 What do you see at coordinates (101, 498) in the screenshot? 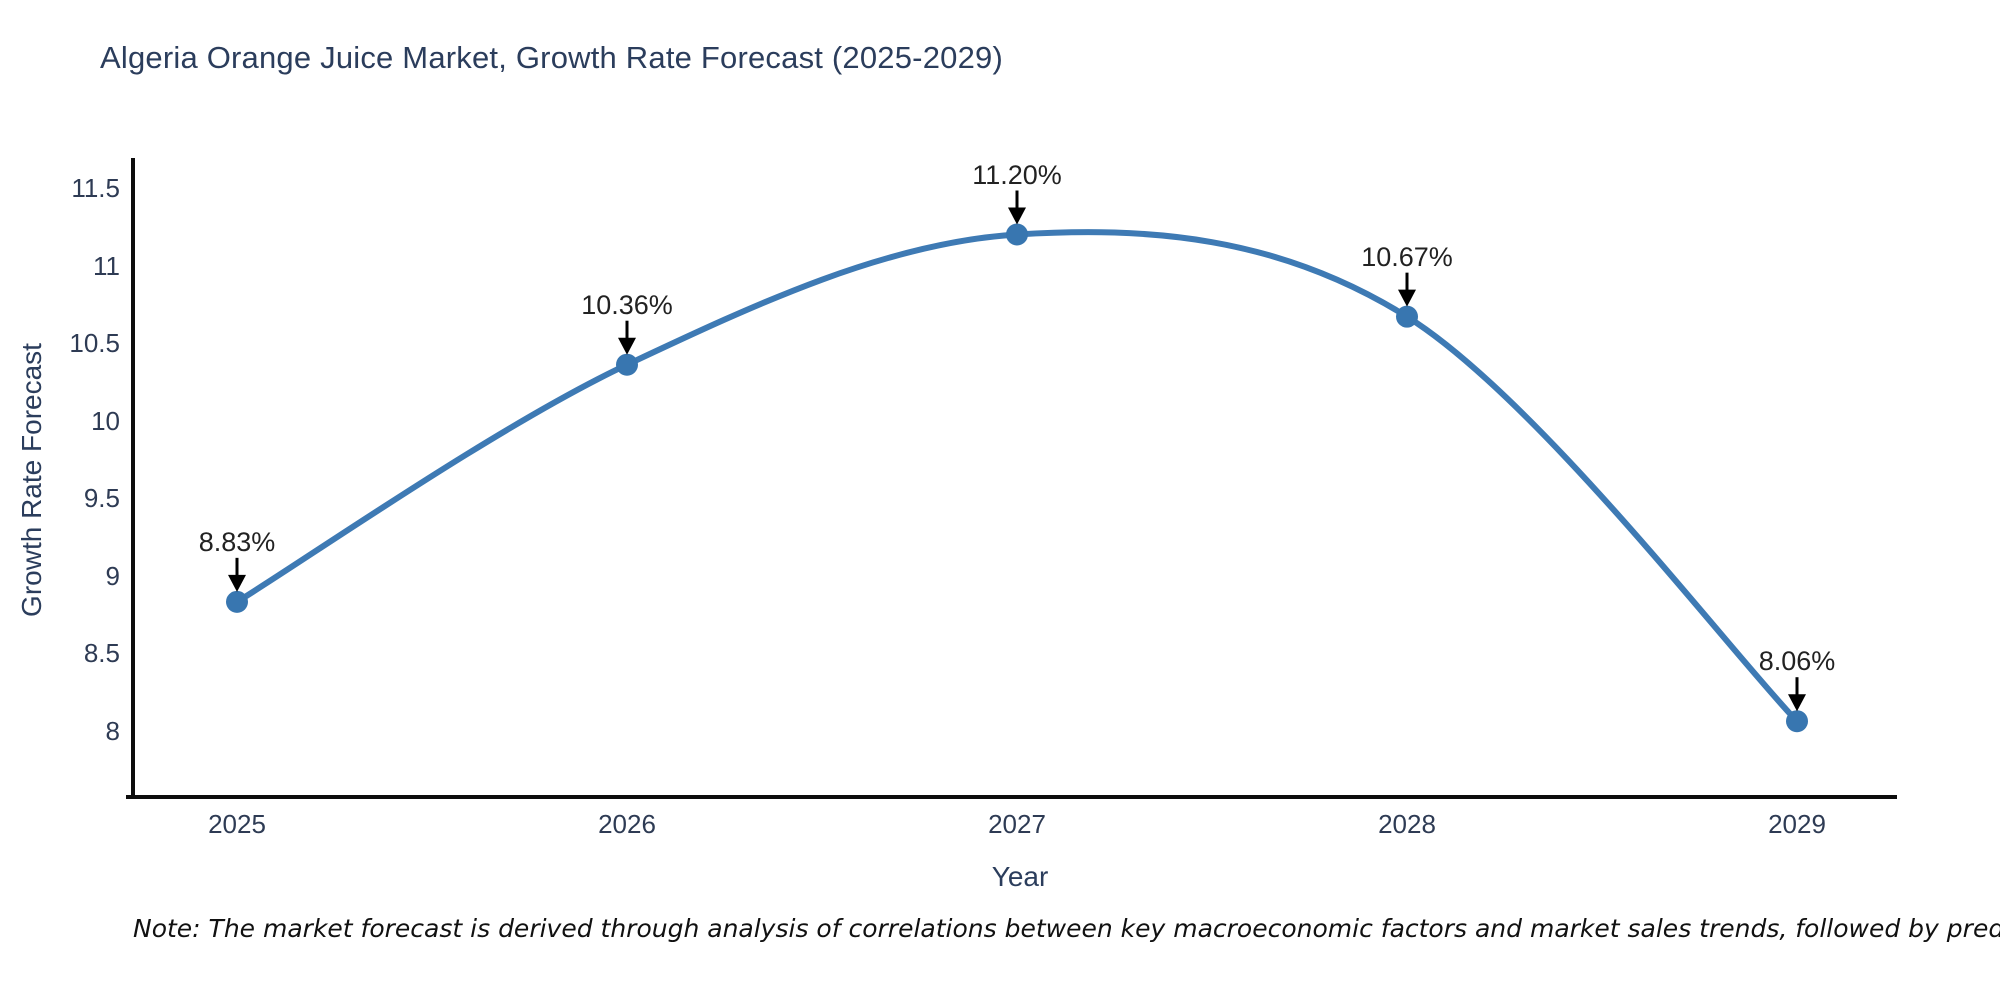
I see `y-tick-label: 9.5` at bounding box center [101, 498].